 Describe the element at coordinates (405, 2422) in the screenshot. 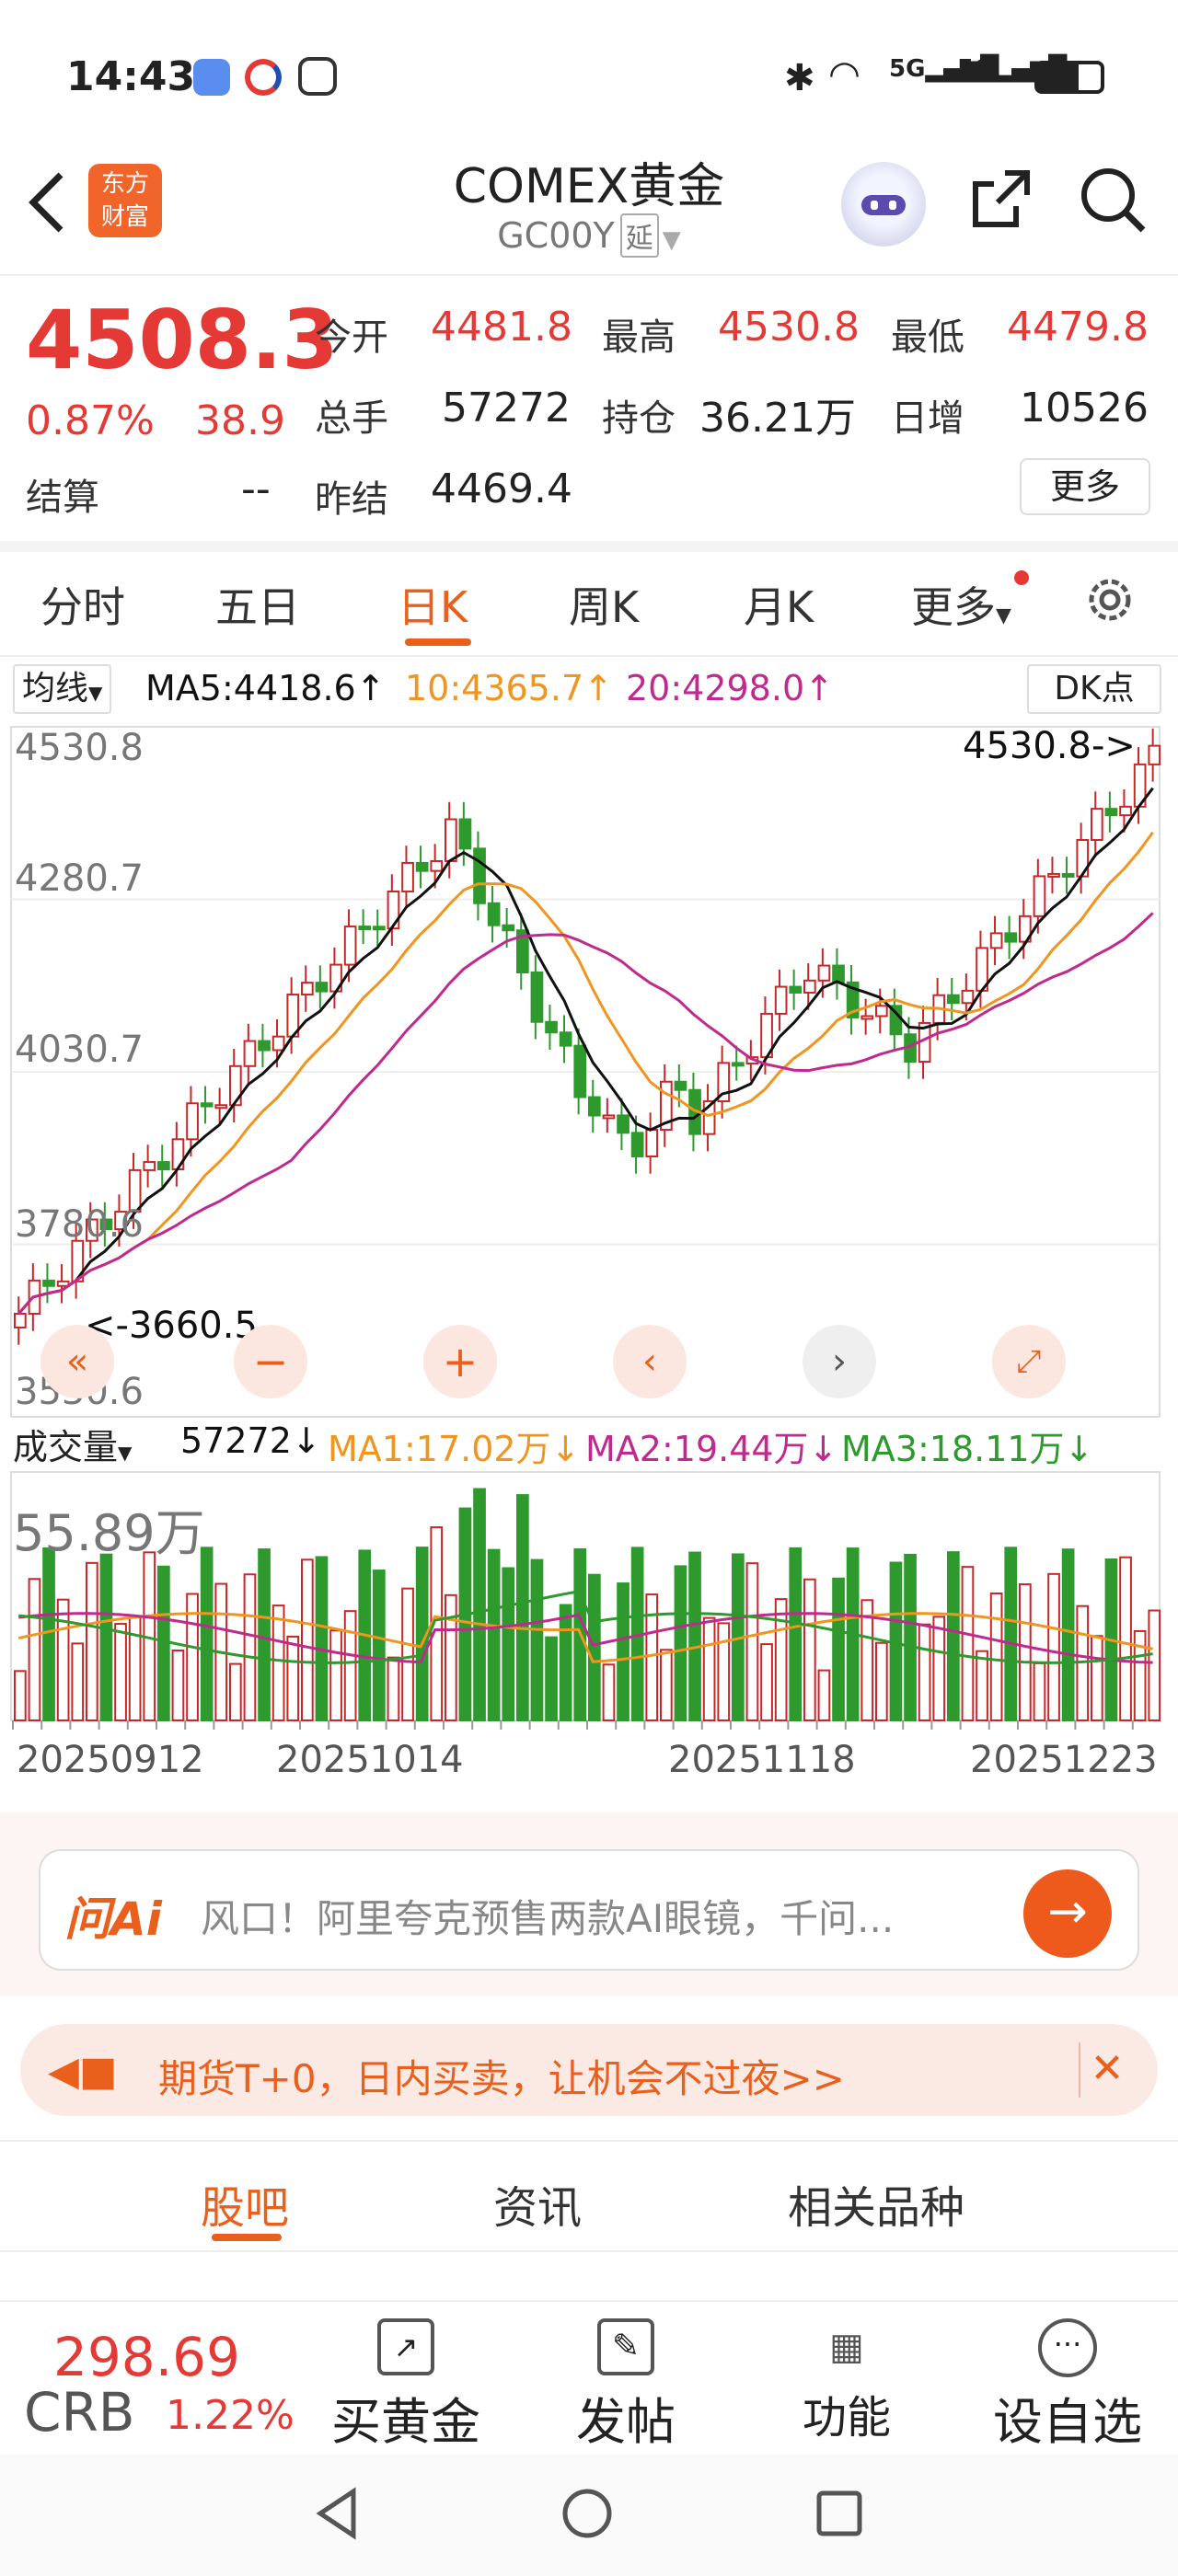

I see `buy-gold-label: 买黄金` at that location.